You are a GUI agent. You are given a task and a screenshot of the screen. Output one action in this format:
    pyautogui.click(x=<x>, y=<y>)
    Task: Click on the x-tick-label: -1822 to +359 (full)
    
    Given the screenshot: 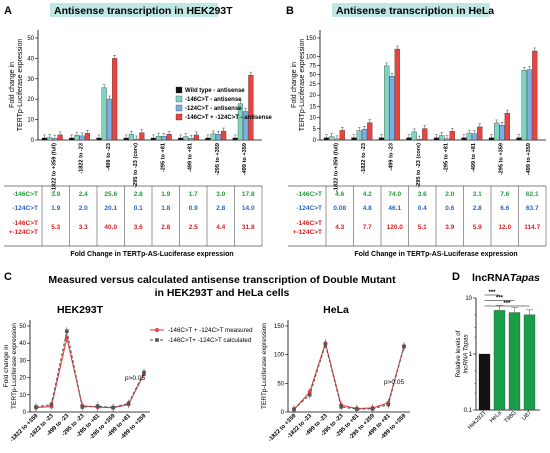 What is the action you would take?
    pyautogui.click(x=337, y=167)
    